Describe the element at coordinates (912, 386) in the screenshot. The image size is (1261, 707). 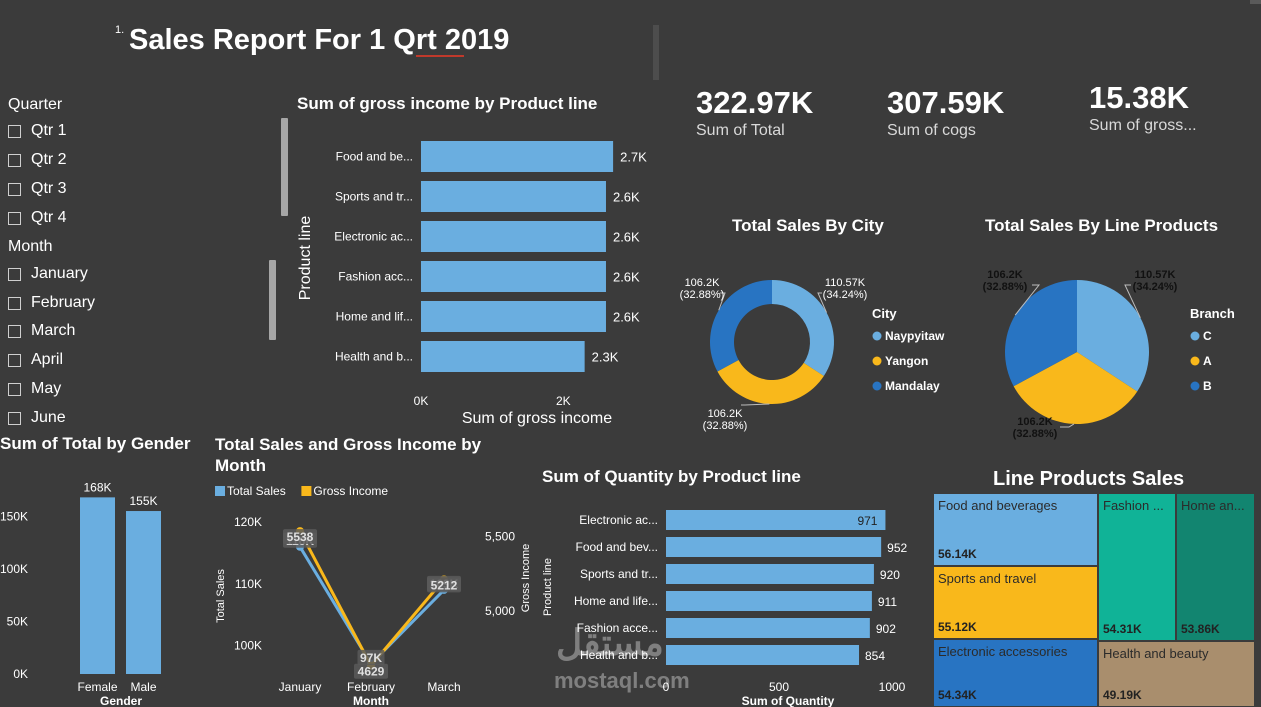
I see `legend-label: Mandalay` at that location.